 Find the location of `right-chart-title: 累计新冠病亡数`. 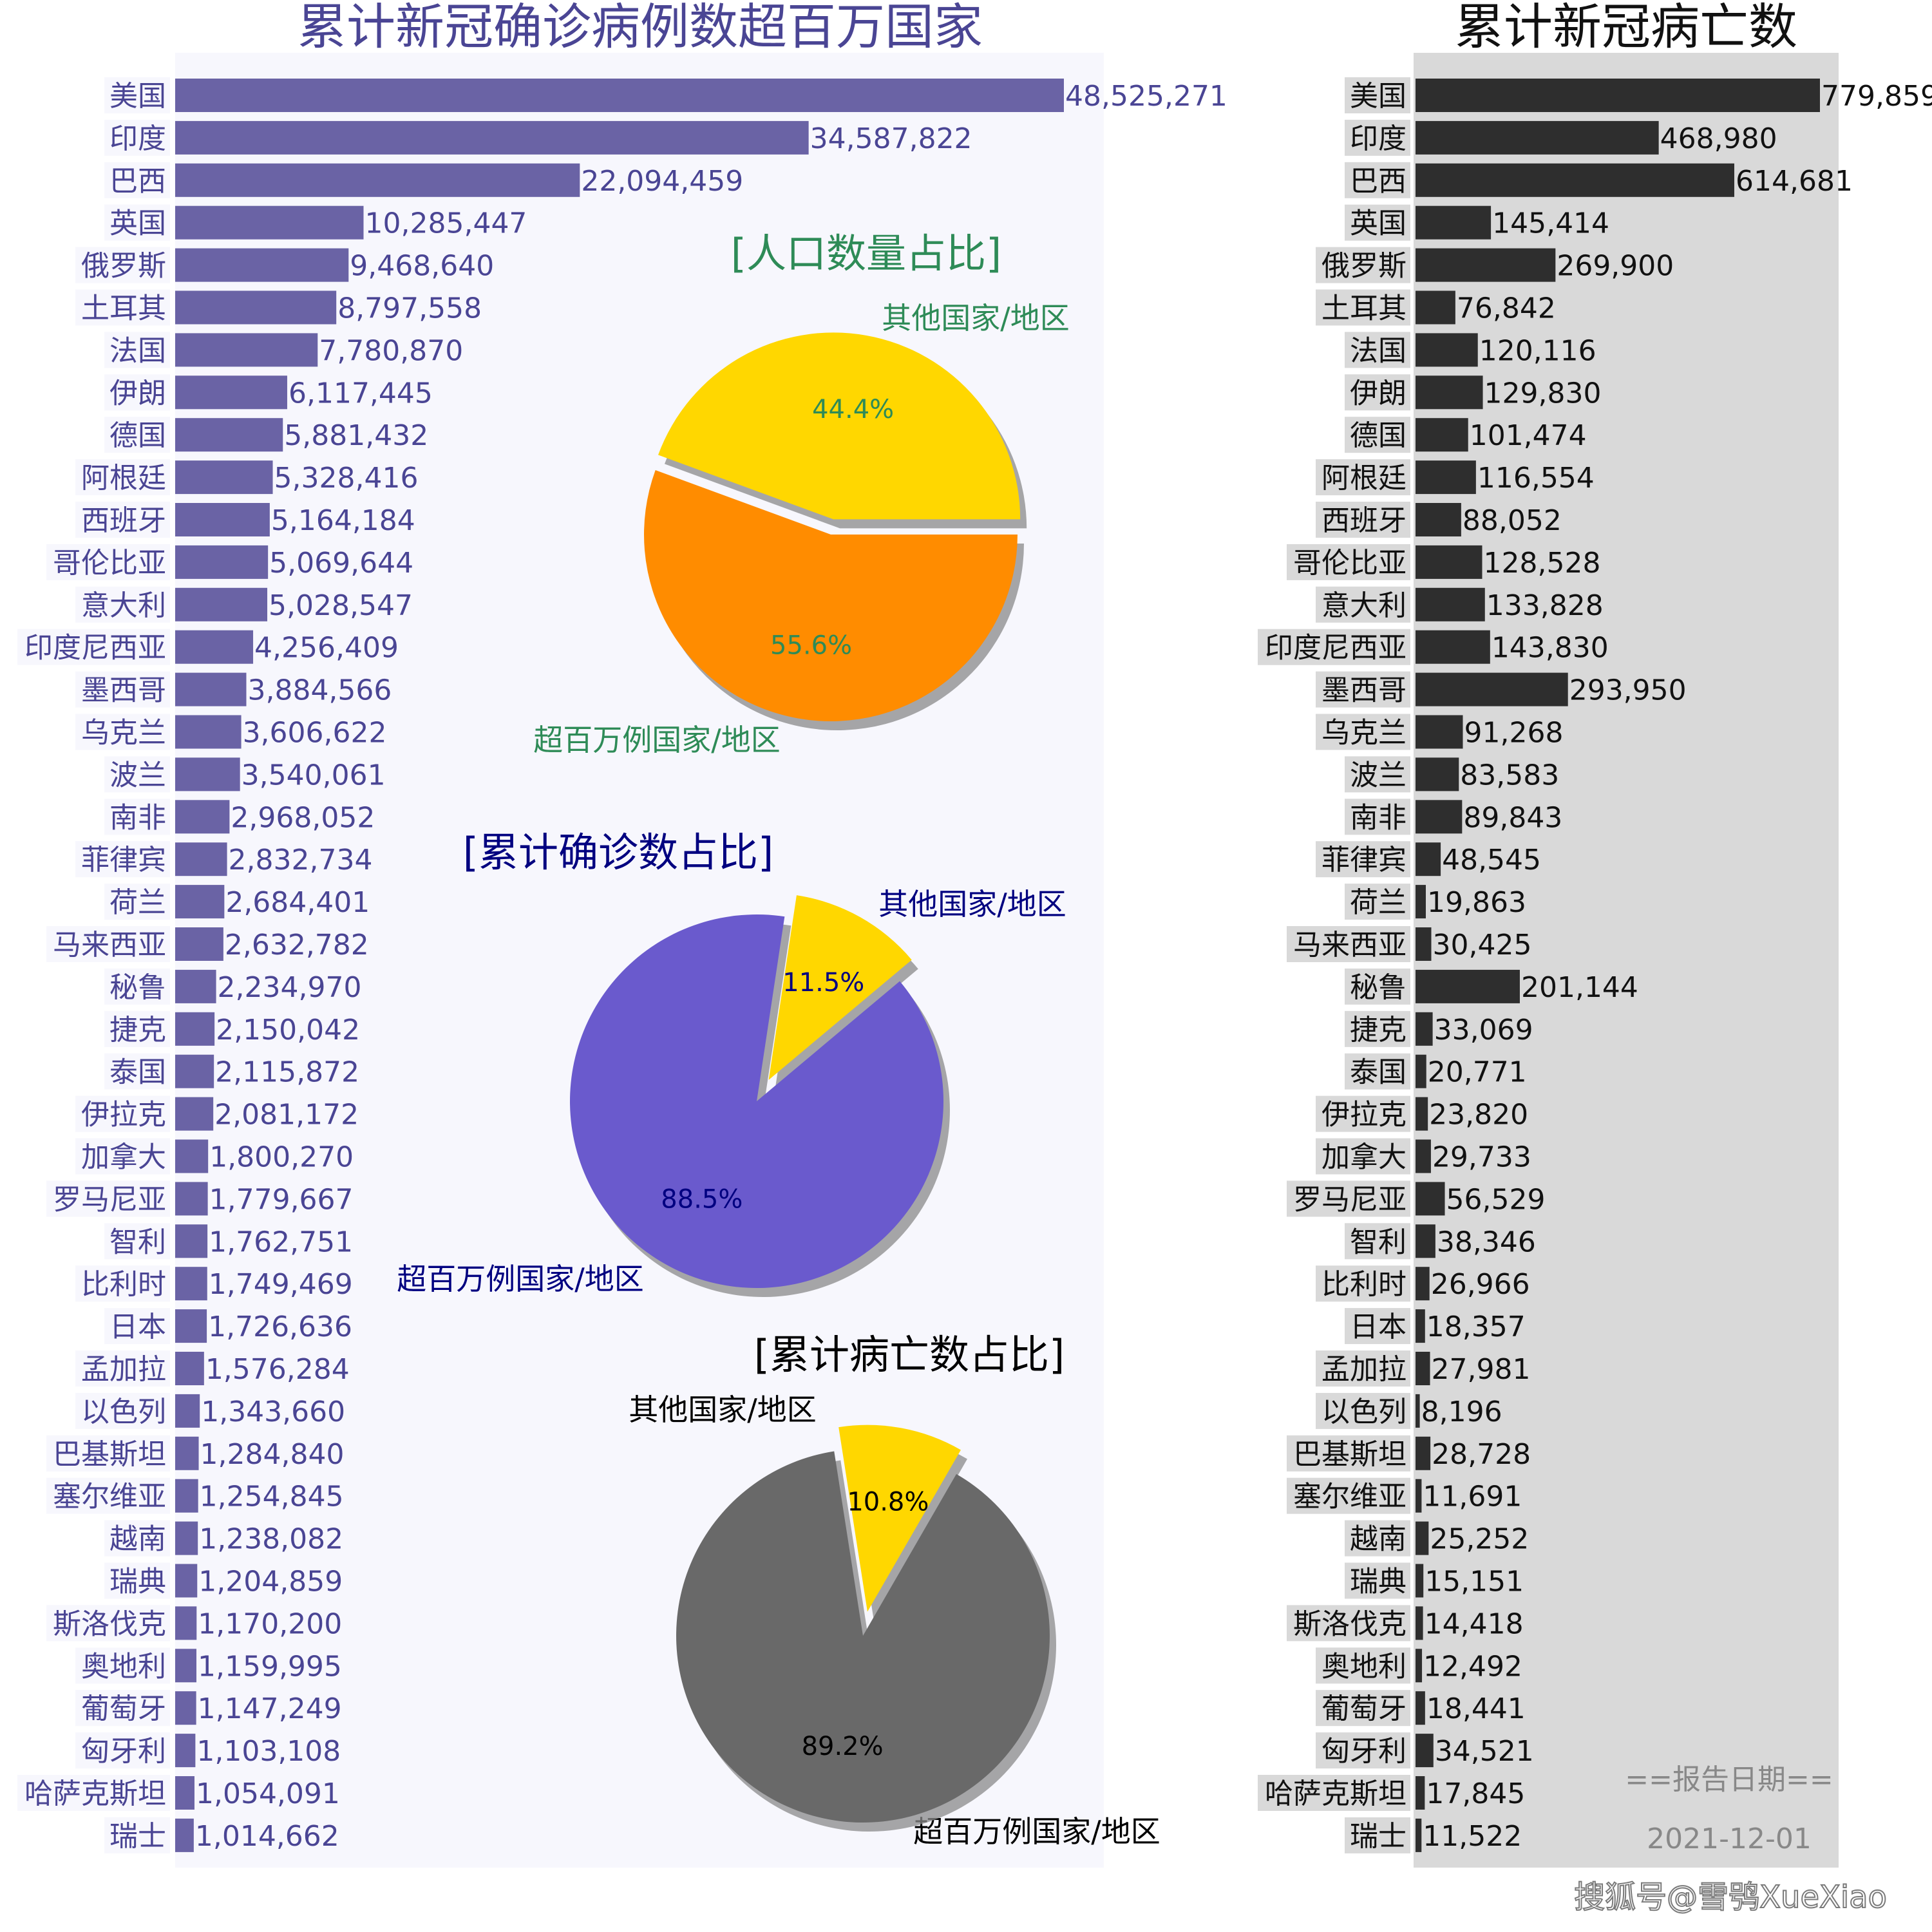

right-chart-title: 累计新冠病亡数 is located at coordinates (1626, 28).